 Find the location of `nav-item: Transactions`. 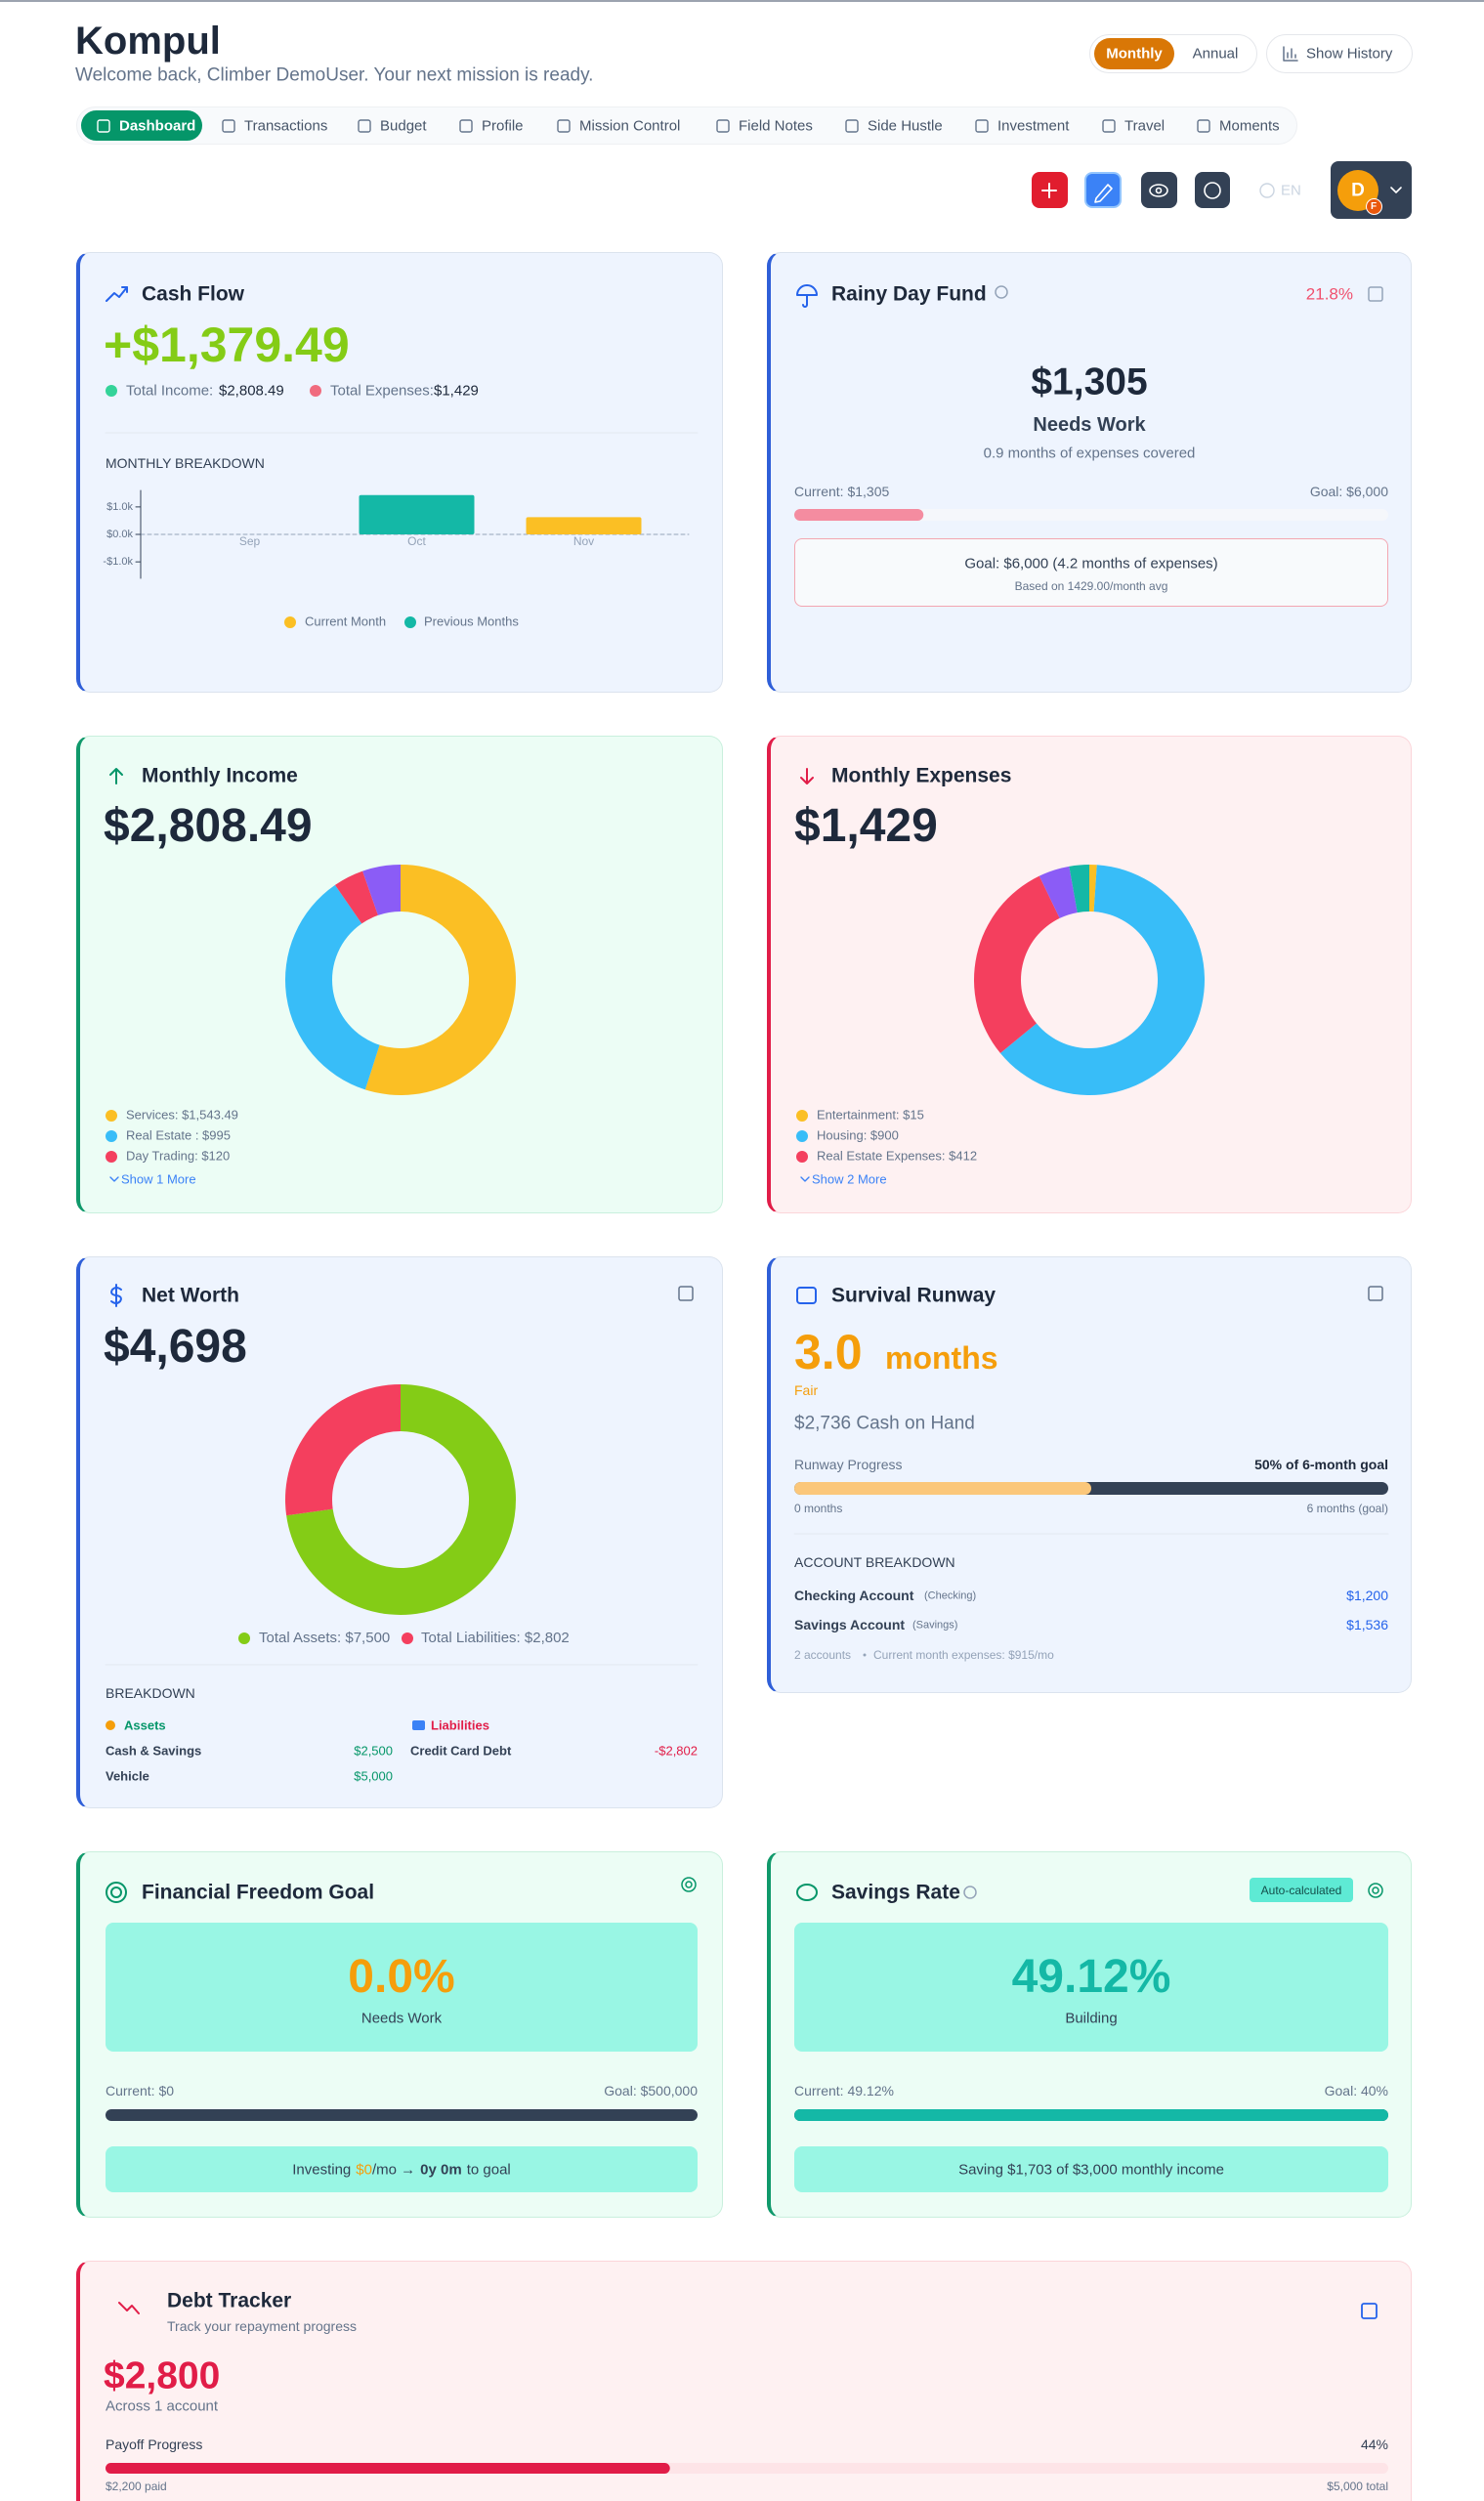

nav-item: Transactions is located at coordinates (286, 126).